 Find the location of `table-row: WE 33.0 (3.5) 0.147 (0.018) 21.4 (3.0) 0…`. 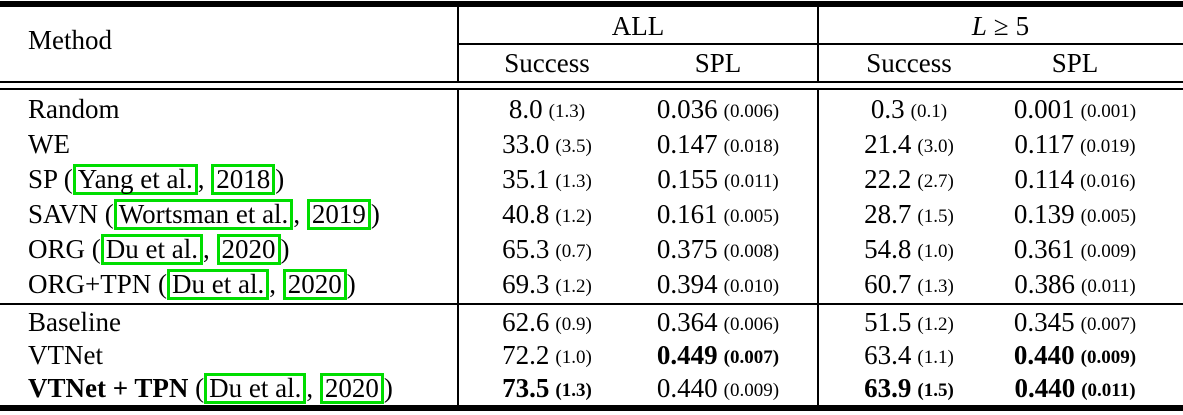

table-row: WE 33.0 (3.5) 0.147 (0.018) 21.4 (3.0) 0… is located at coordinates (591, 144).